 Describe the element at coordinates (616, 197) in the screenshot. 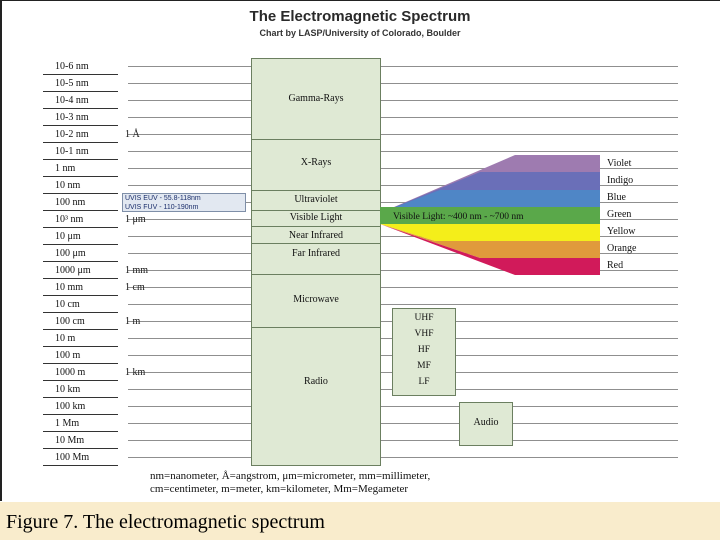

I see `color-label-blue: Blue` at that location.